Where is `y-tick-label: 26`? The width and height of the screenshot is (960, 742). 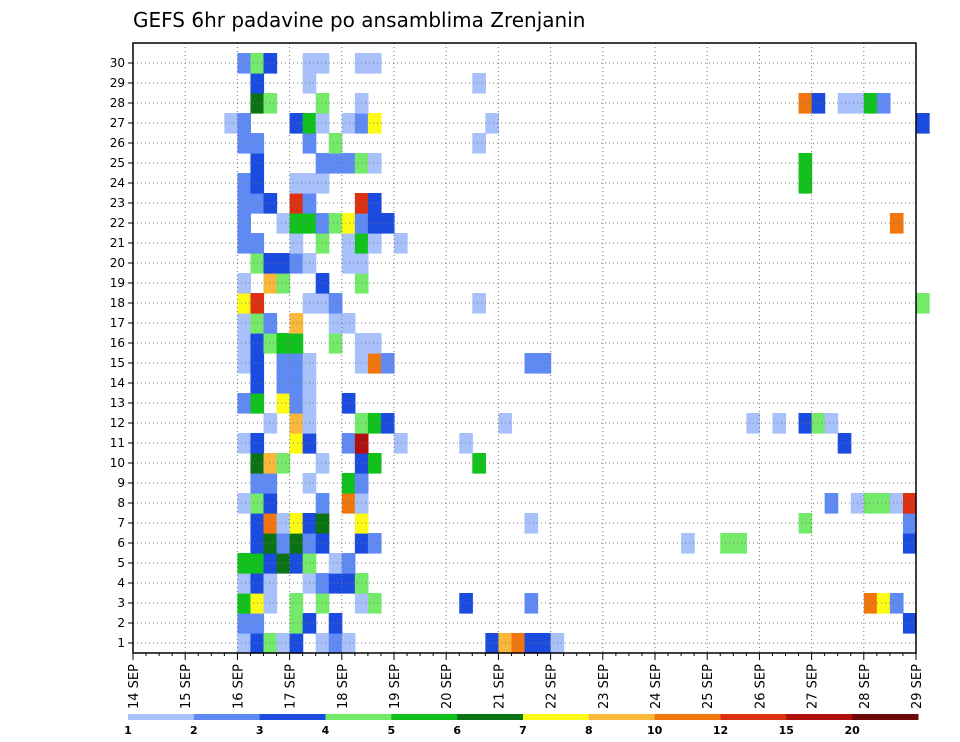 y-tick-label: 26 is located at coordinates (117, 143).